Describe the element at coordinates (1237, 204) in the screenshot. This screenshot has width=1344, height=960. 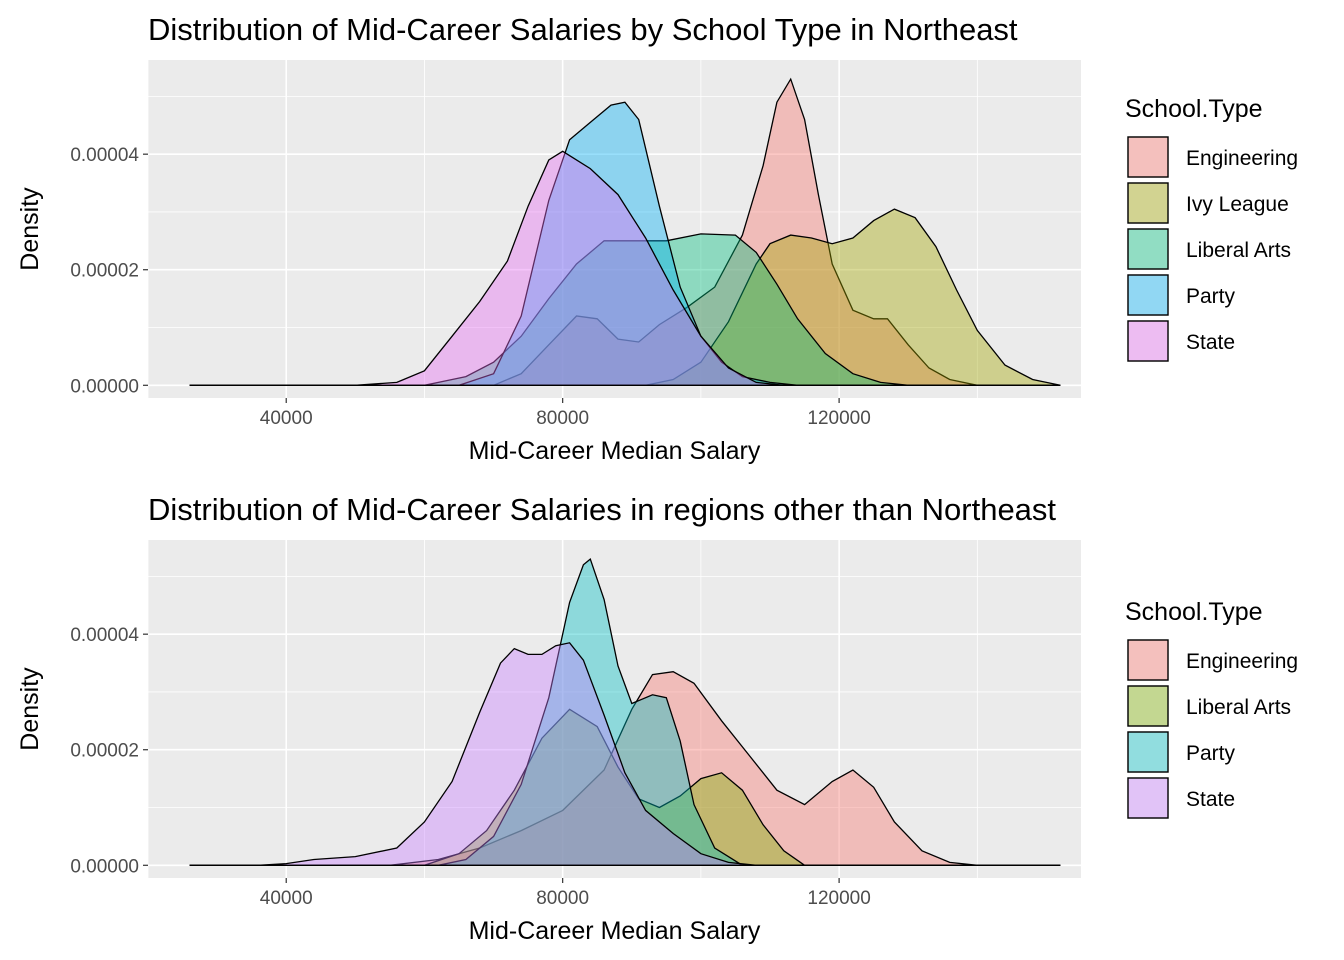
I see `legend-label-ivy-league: Ivy League` at that location.